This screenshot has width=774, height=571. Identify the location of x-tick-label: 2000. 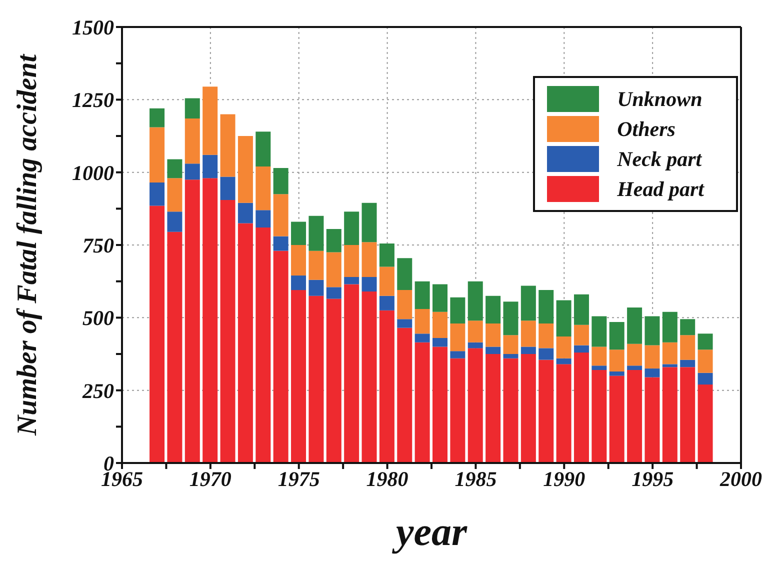
(740, 478).